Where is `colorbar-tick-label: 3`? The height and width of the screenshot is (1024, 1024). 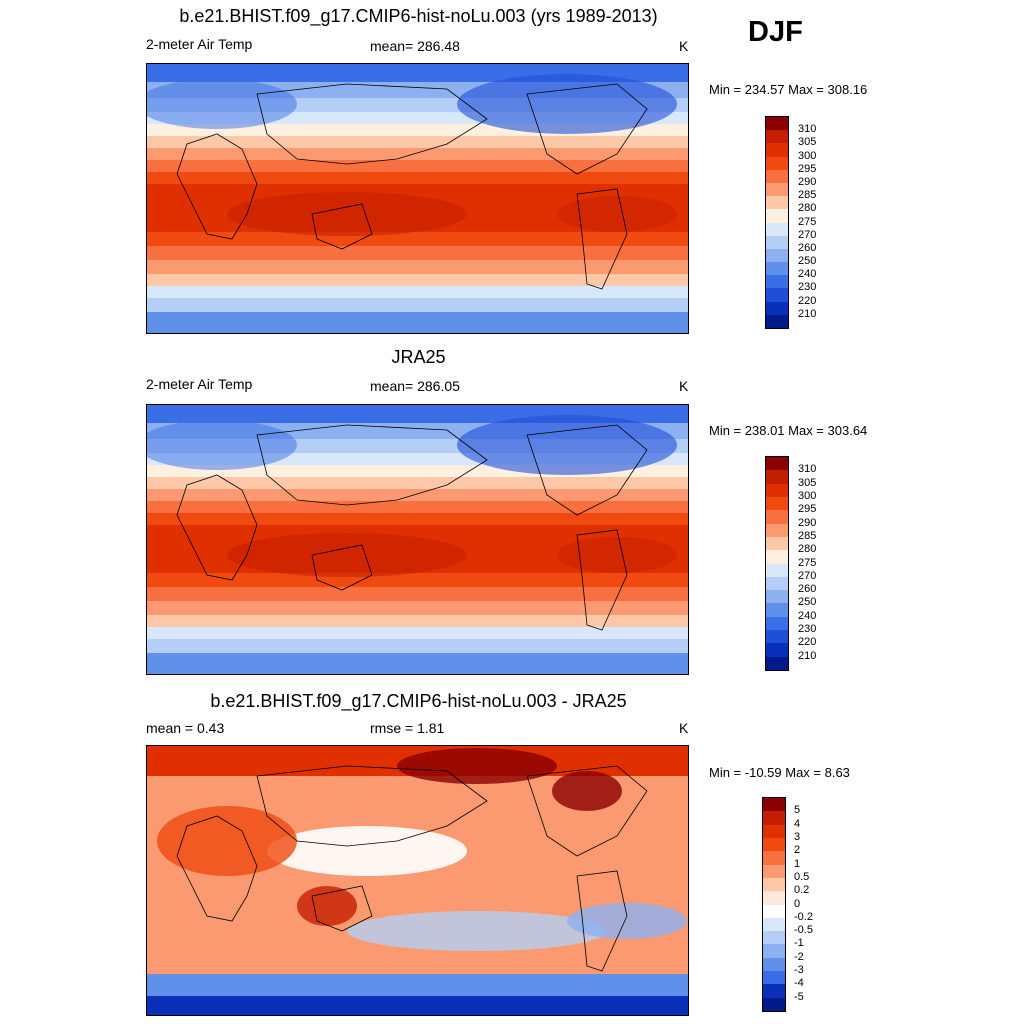 colorbar-tick-label: 3 is located at coordinates (797, 836).